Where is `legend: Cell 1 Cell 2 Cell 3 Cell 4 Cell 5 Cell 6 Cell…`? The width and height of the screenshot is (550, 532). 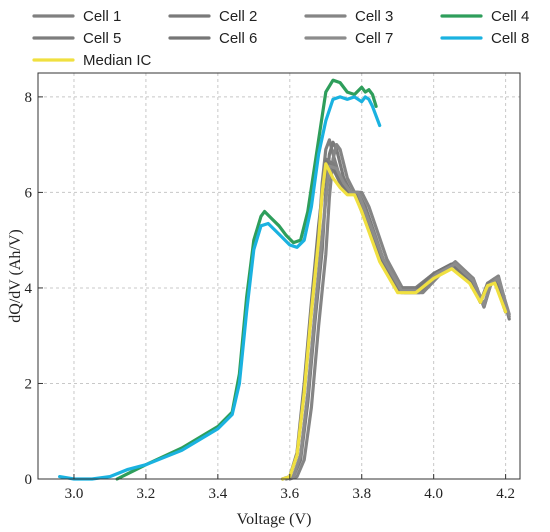
legend: Cell 1 Cell 2 Cell 3 Cell 4 Cell 5 Cell 6 Cell… is located at coordinates (280, 38).